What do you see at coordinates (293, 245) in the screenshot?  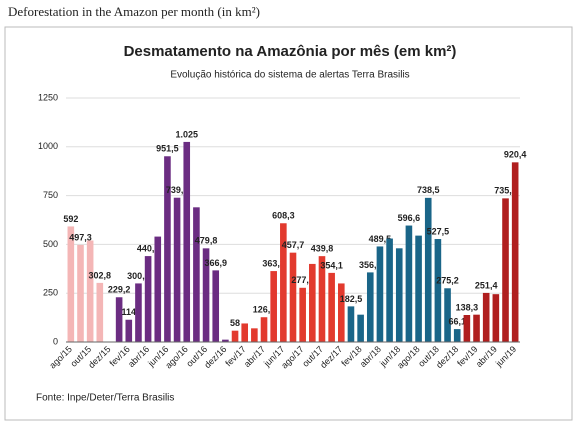 I see `value-label: 457,7` at bounding box center [293, 245].